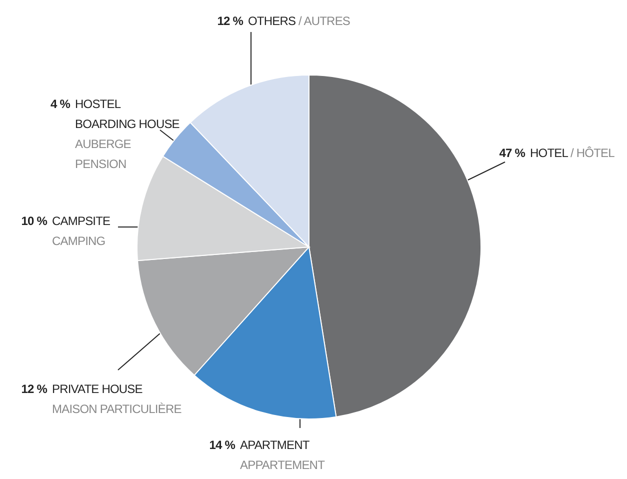  I want to click on slice-label: APARTMENT, so click(275, 445).